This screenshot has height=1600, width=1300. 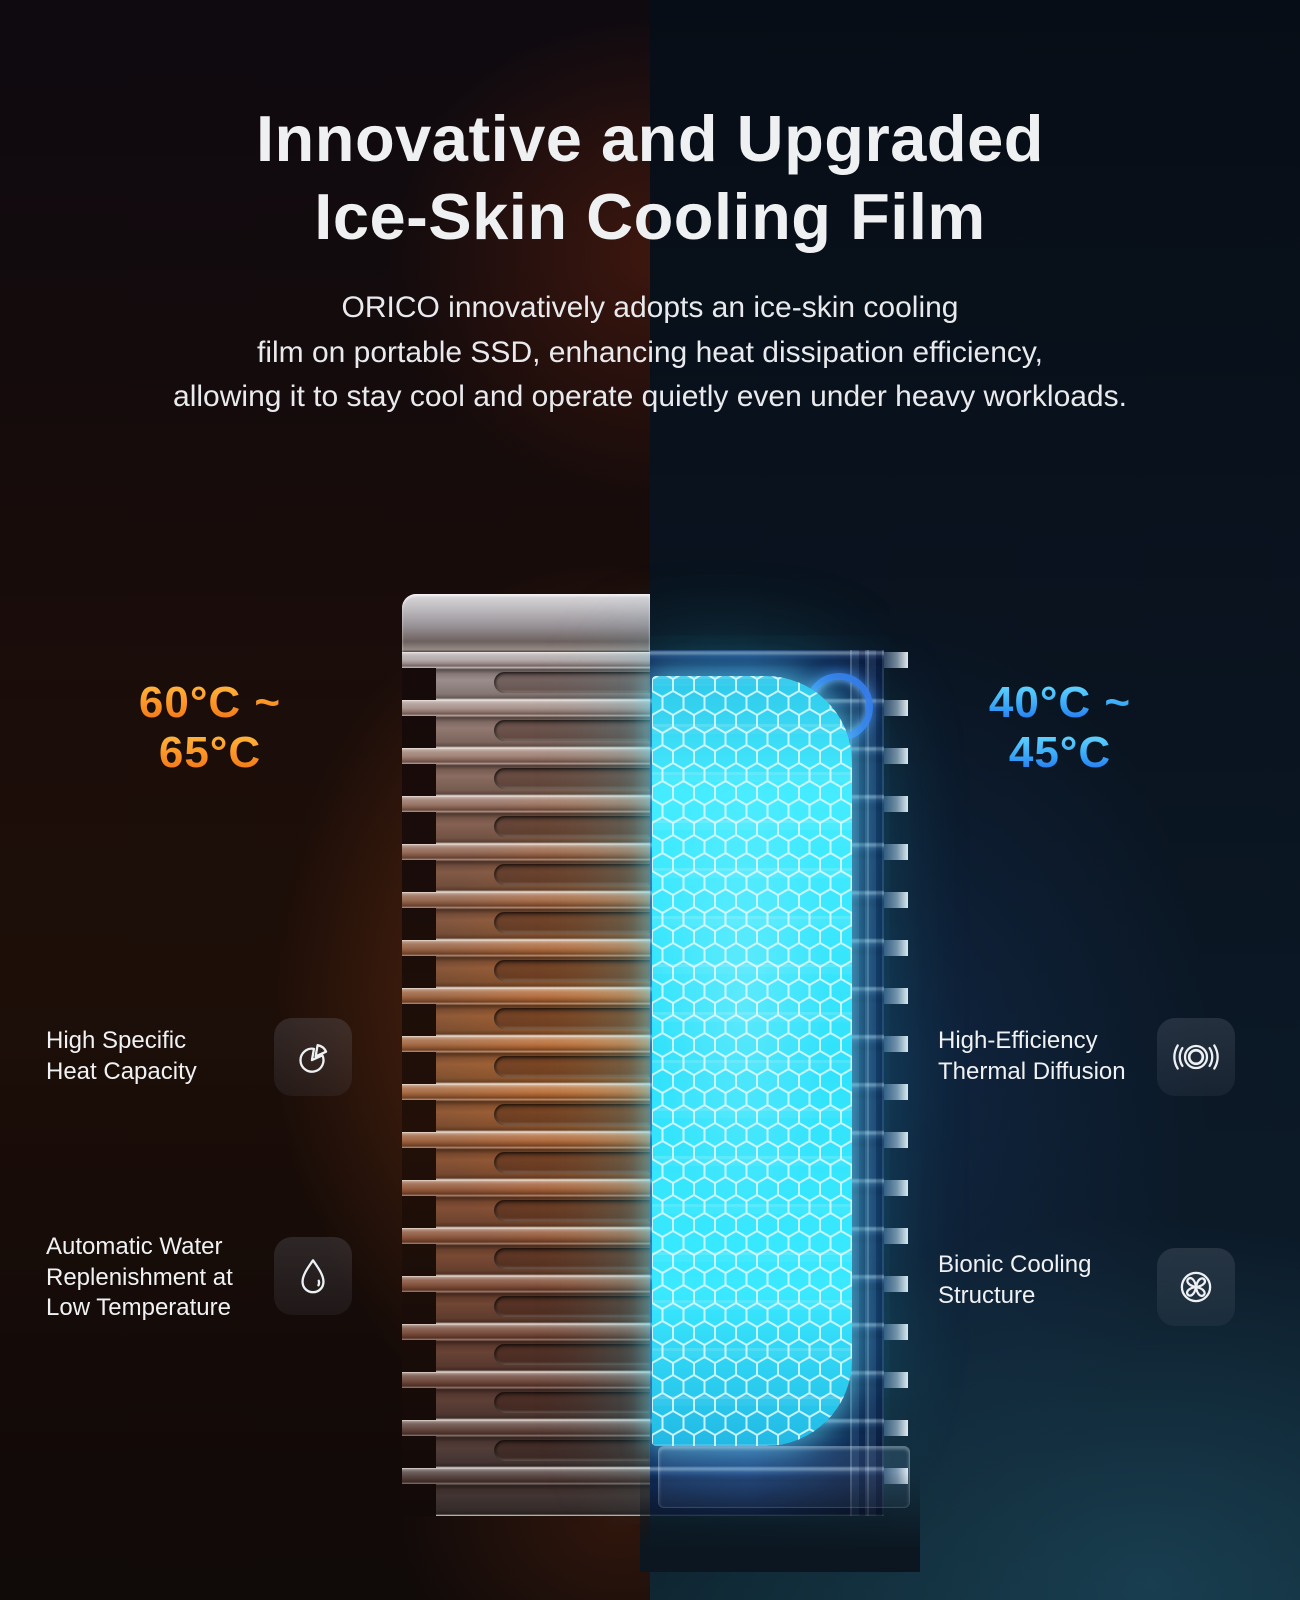 What do you see at coordinates (649, 138) in the screenshot?
I see `title-line-1: Innovative and Upgraded` at bounding box center [649, 138].